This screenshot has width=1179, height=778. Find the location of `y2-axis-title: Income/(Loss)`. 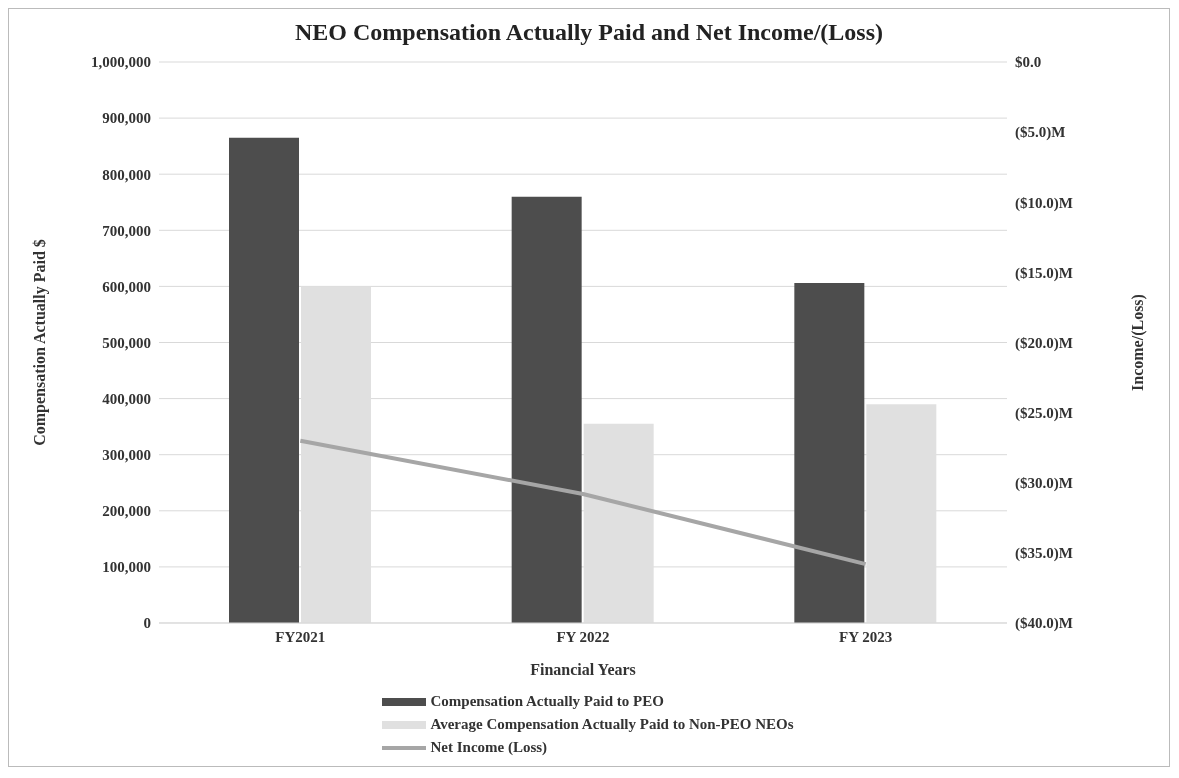

y2-axis-title: Income/(Loss) is located at coordinates (1137, 342).